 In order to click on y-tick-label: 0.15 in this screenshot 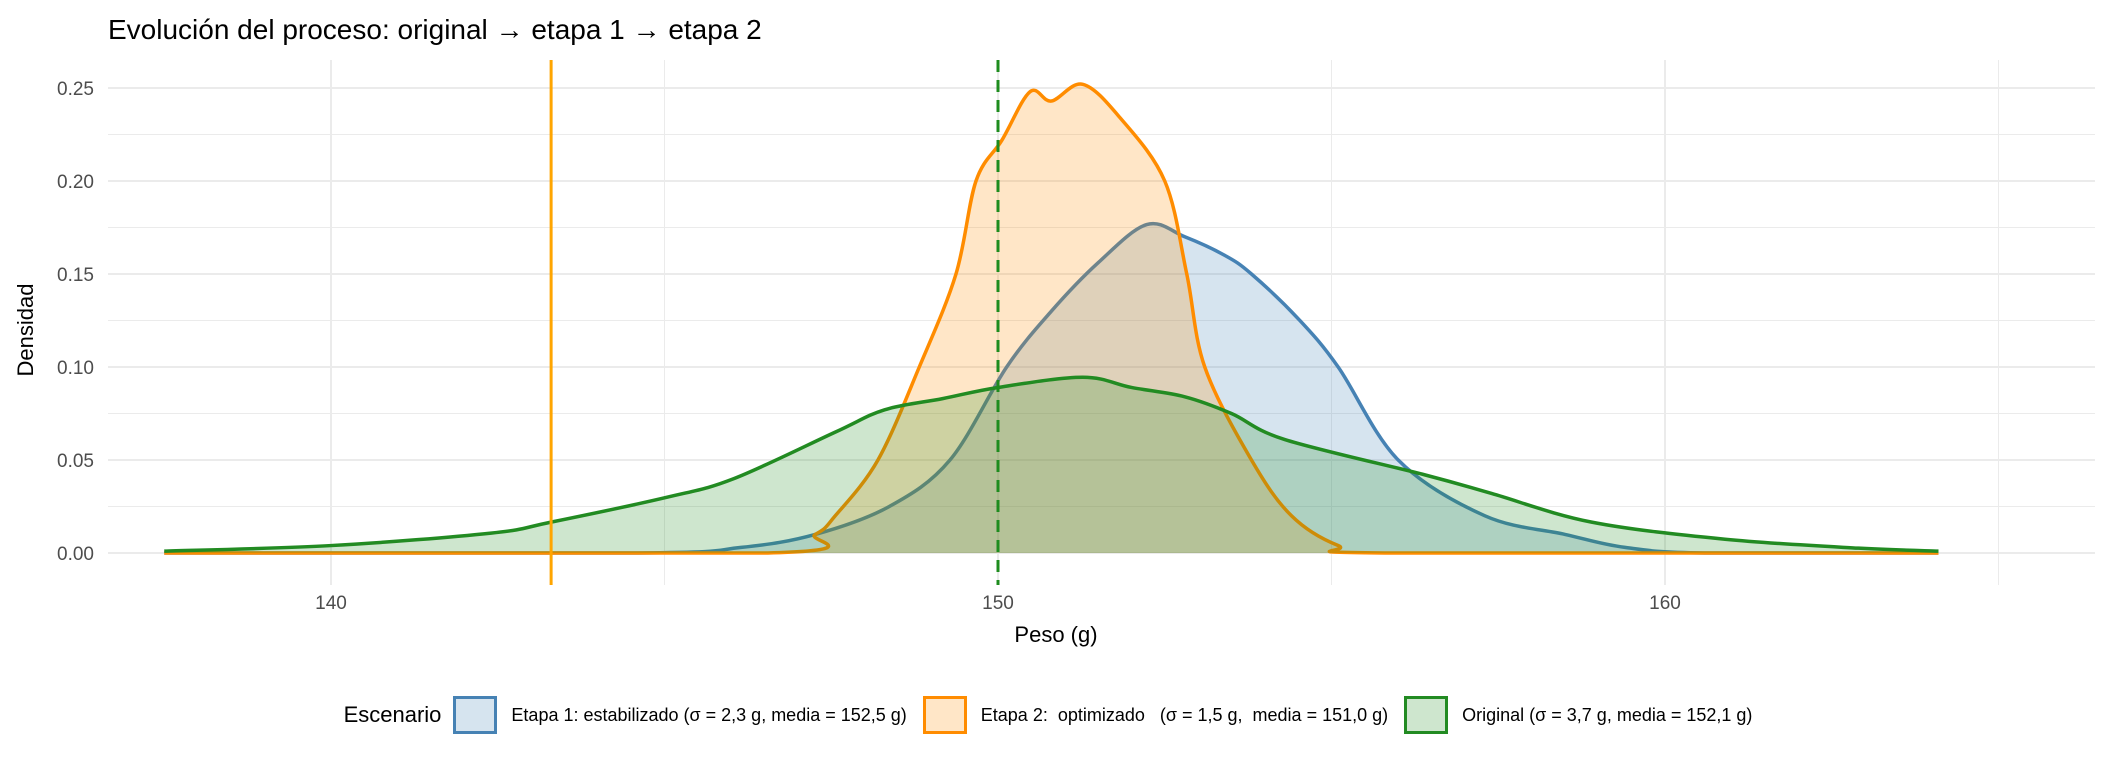, I will do `click(75, 275)`.